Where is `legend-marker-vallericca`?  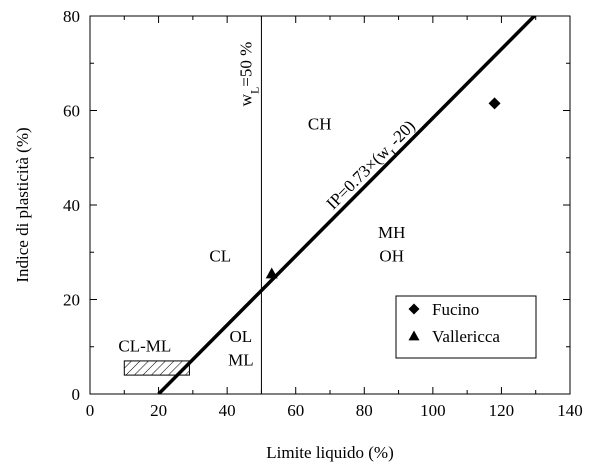
legend-marker-vallericca is located at coordinates (414, 335).